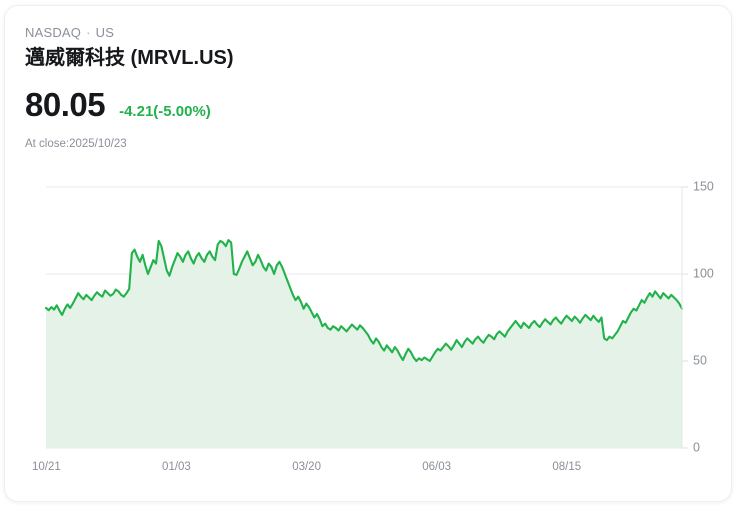 Image resolution: width=736 pixels, height=513 pixels. What do you see at coordinates (700, 360) in the screenshot?
I see `y-tick-label: 50` at bounding box center [700, 360].